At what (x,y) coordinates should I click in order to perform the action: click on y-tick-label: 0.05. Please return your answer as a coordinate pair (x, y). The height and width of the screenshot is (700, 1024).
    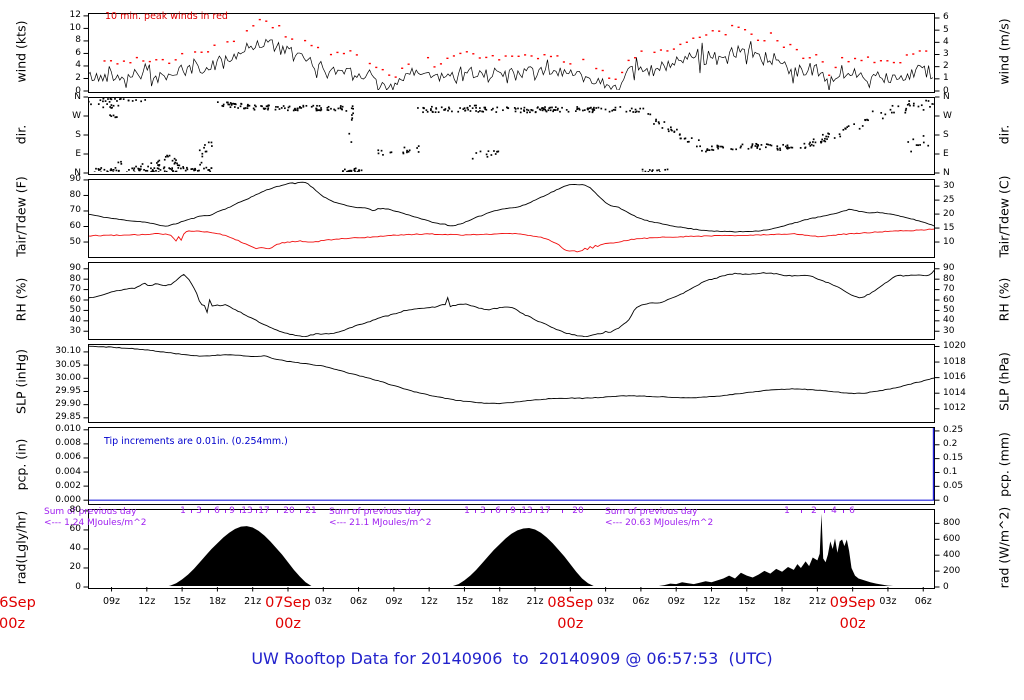
    Looking at the image, I should click on (953, 485).